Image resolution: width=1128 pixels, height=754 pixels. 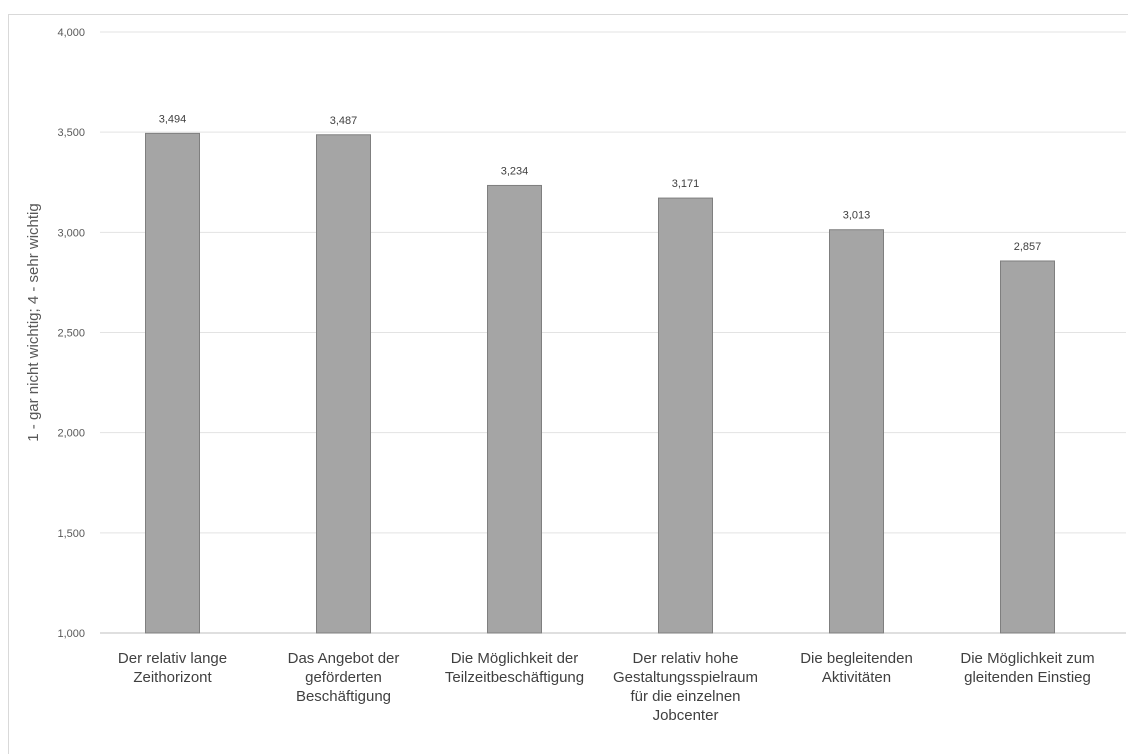 What do you see at coordinates (71, 233) in the screenshot?
I see `y-tick-label: 3,000` at bounding box center [71, 233].